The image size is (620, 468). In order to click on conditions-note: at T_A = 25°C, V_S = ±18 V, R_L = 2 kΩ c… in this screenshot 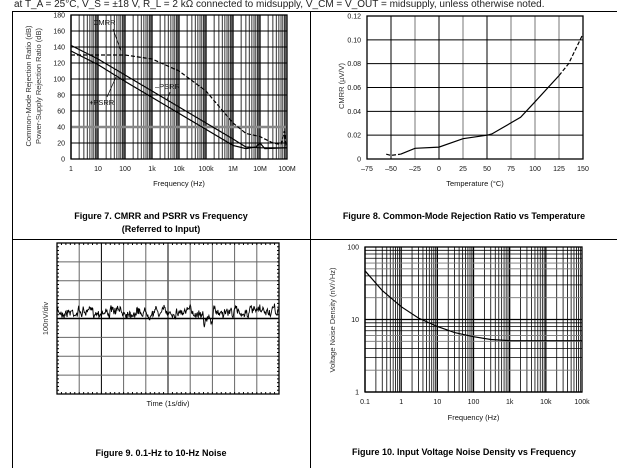, I will do `click(279, 5)`.